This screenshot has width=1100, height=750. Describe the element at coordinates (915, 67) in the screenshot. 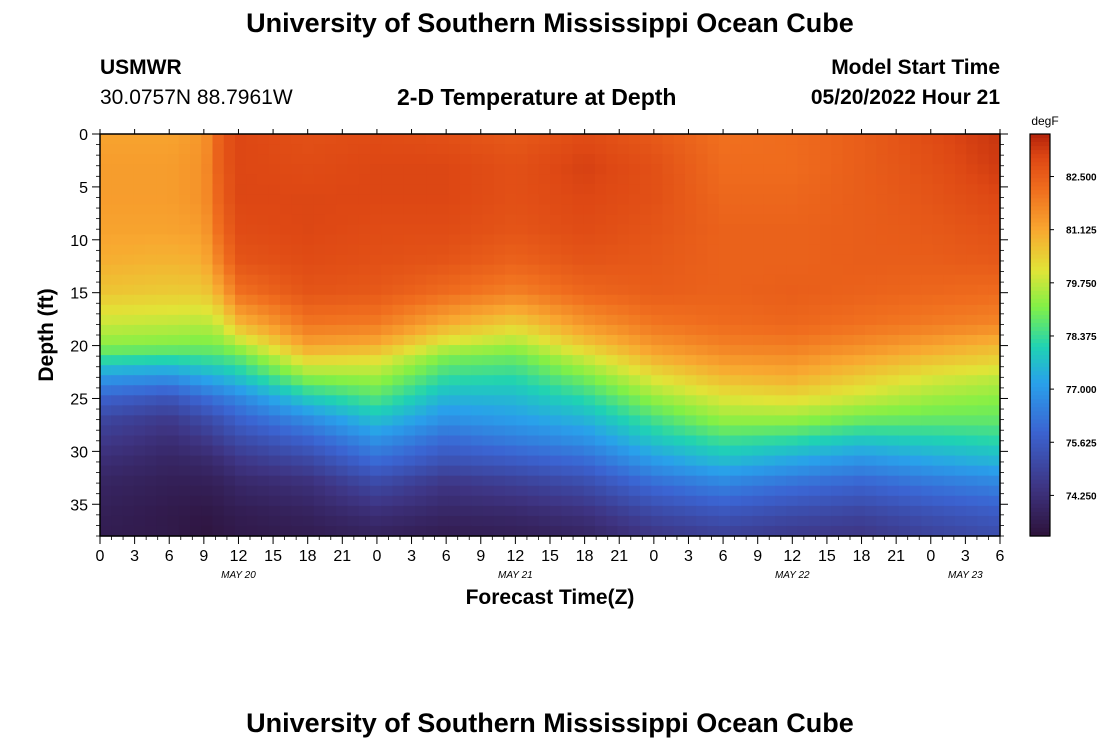

I see `model-start-label: Model Start Time` at that location.